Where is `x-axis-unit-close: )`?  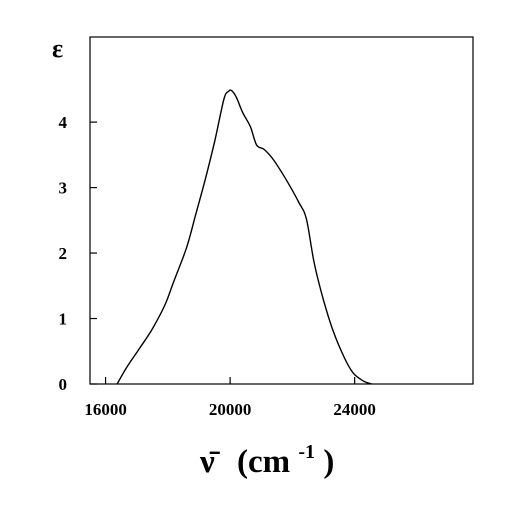 x-axis-unit-close: ) is located at coordinates (328, 462).